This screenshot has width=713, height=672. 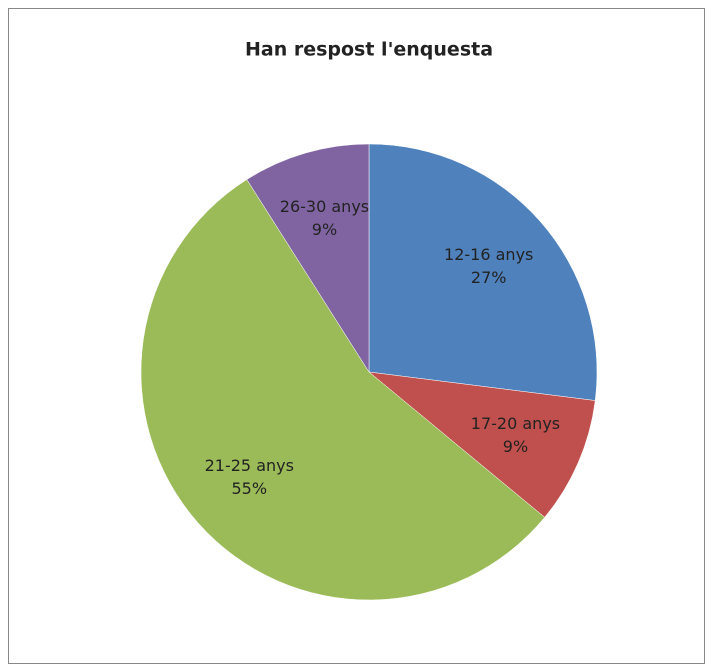 I want to click on chart-title: Han respost l'enquesta, so click(x=369, y=50).